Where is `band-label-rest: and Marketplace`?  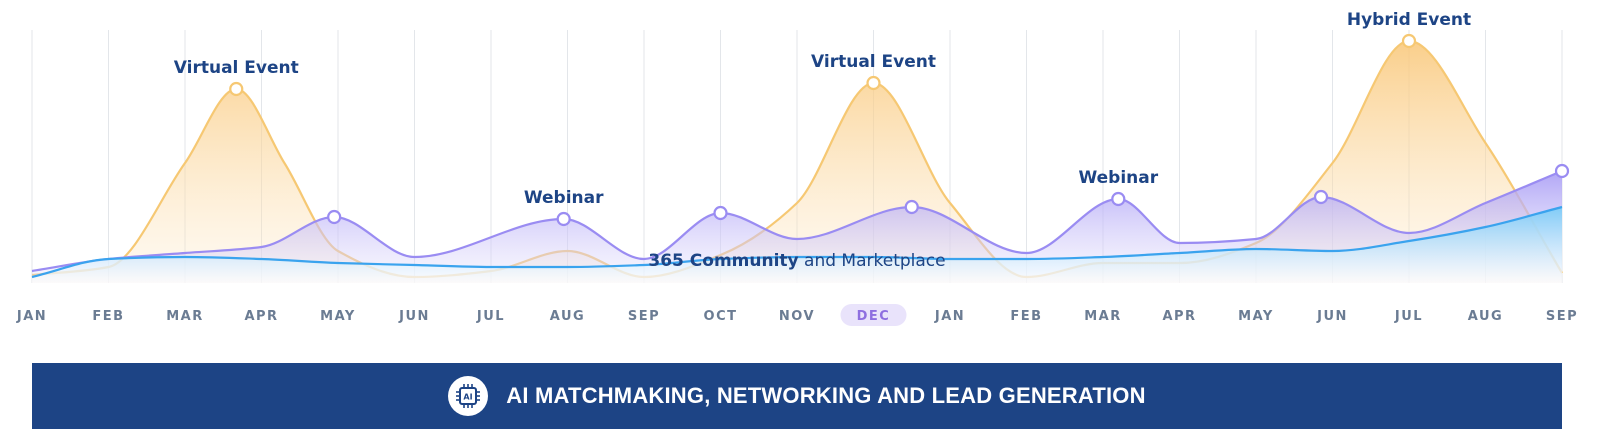
band-label-rest: and Marketplace is located at coordinates (872, 261).